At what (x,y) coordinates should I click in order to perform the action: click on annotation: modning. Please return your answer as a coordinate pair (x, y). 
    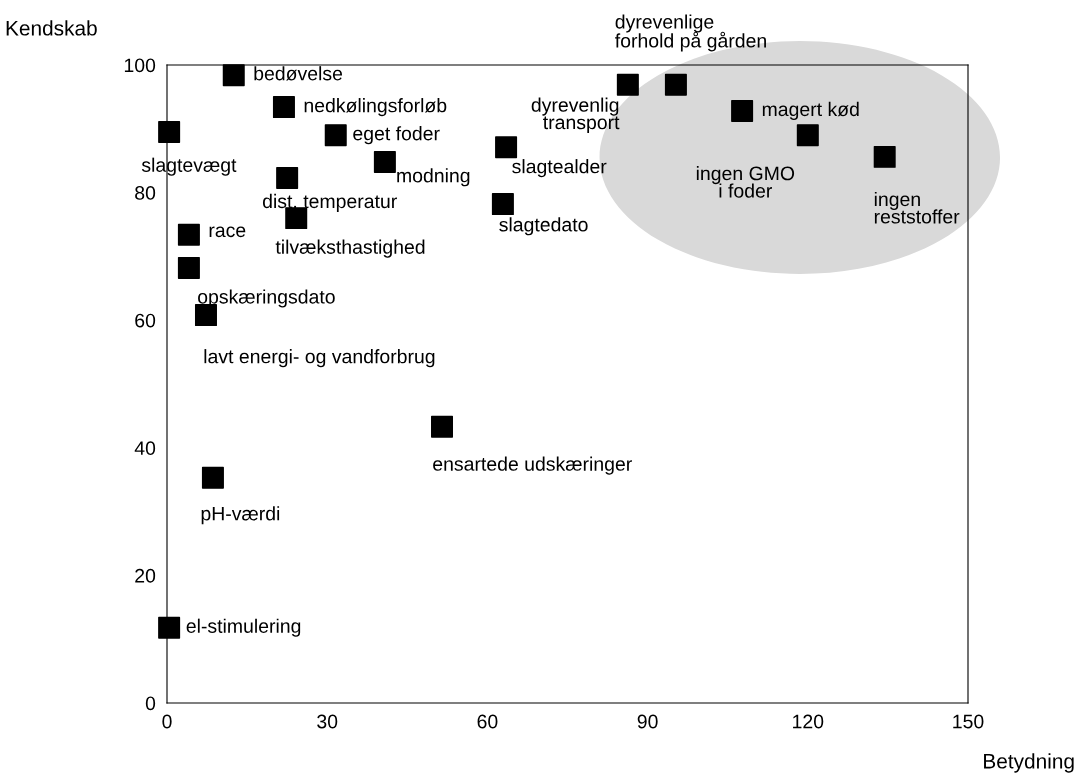
    Looking at the image, I should click on (433, 177).